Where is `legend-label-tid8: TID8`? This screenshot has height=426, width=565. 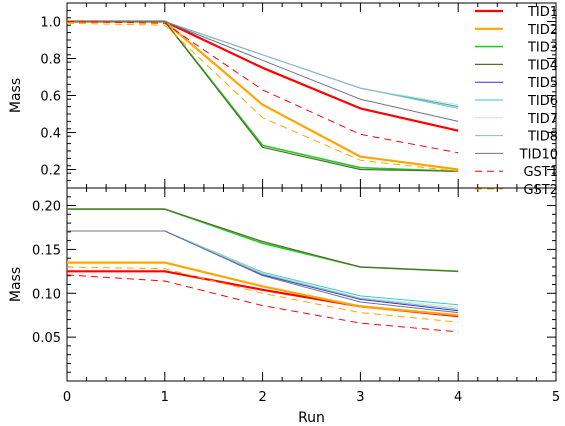 legend-label-tid8: TID8 is located at coordinates (542, 137).